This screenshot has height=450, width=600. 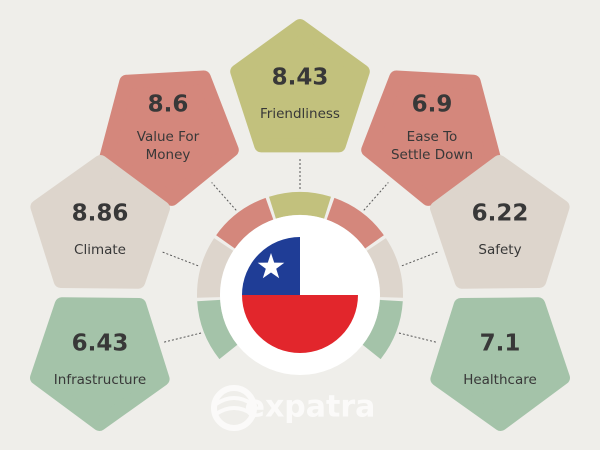 I want to click on label: Healthcare, so click(x=500, y=380).